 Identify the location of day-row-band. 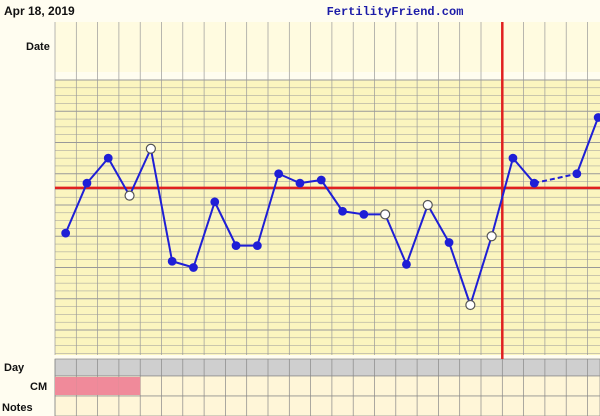
(327, 367).